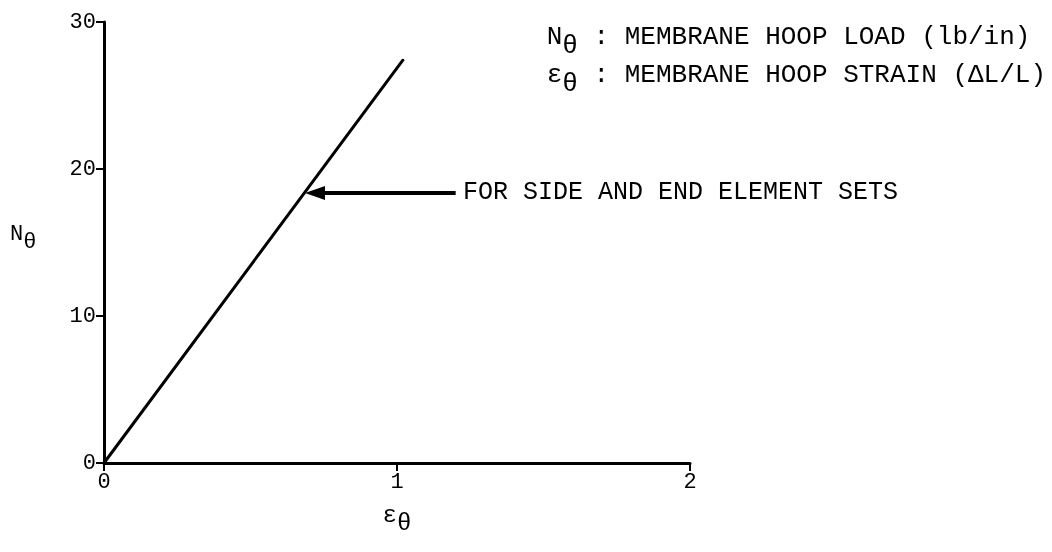  Describe the element at coordinates (89, 463) in the screenshot. I see `y-tick-label: 0` at that location.